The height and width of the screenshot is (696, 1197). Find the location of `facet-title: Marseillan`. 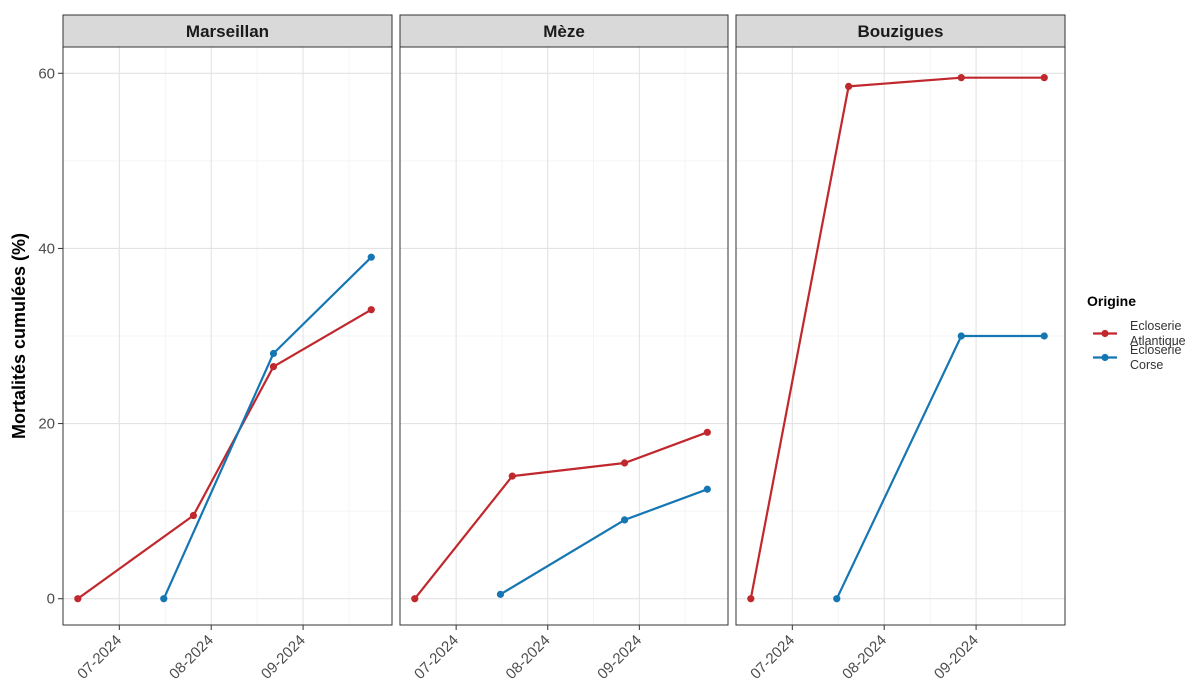

facet-title: Marseillan is located at coordinates (227, 31).